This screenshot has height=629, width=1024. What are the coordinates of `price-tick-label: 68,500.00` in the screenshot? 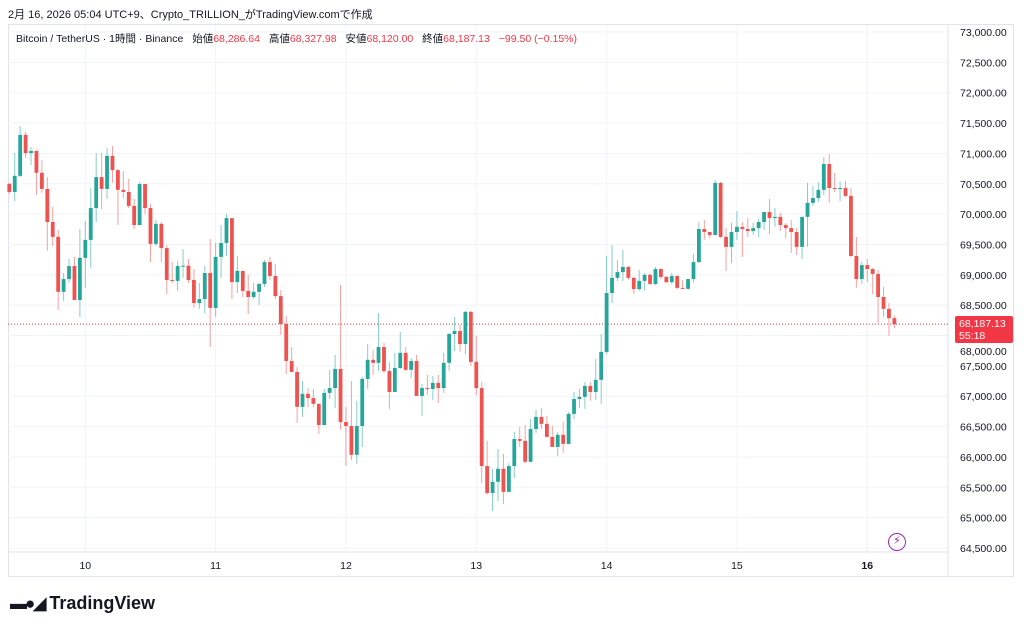 It's located at (983, 306).